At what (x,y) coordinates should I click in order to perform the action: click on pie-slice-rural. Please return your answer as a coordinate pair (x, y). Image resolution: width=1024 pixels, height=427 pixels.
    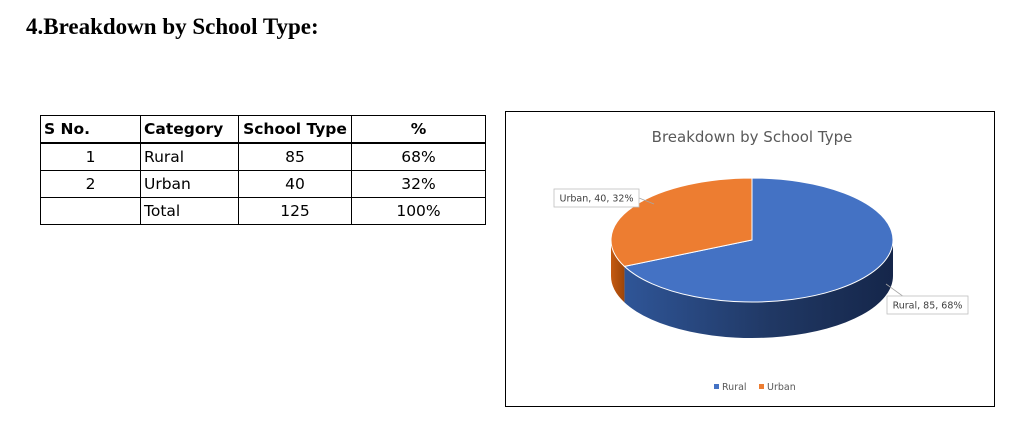
    Looking at the image, I should click on (758, 240).